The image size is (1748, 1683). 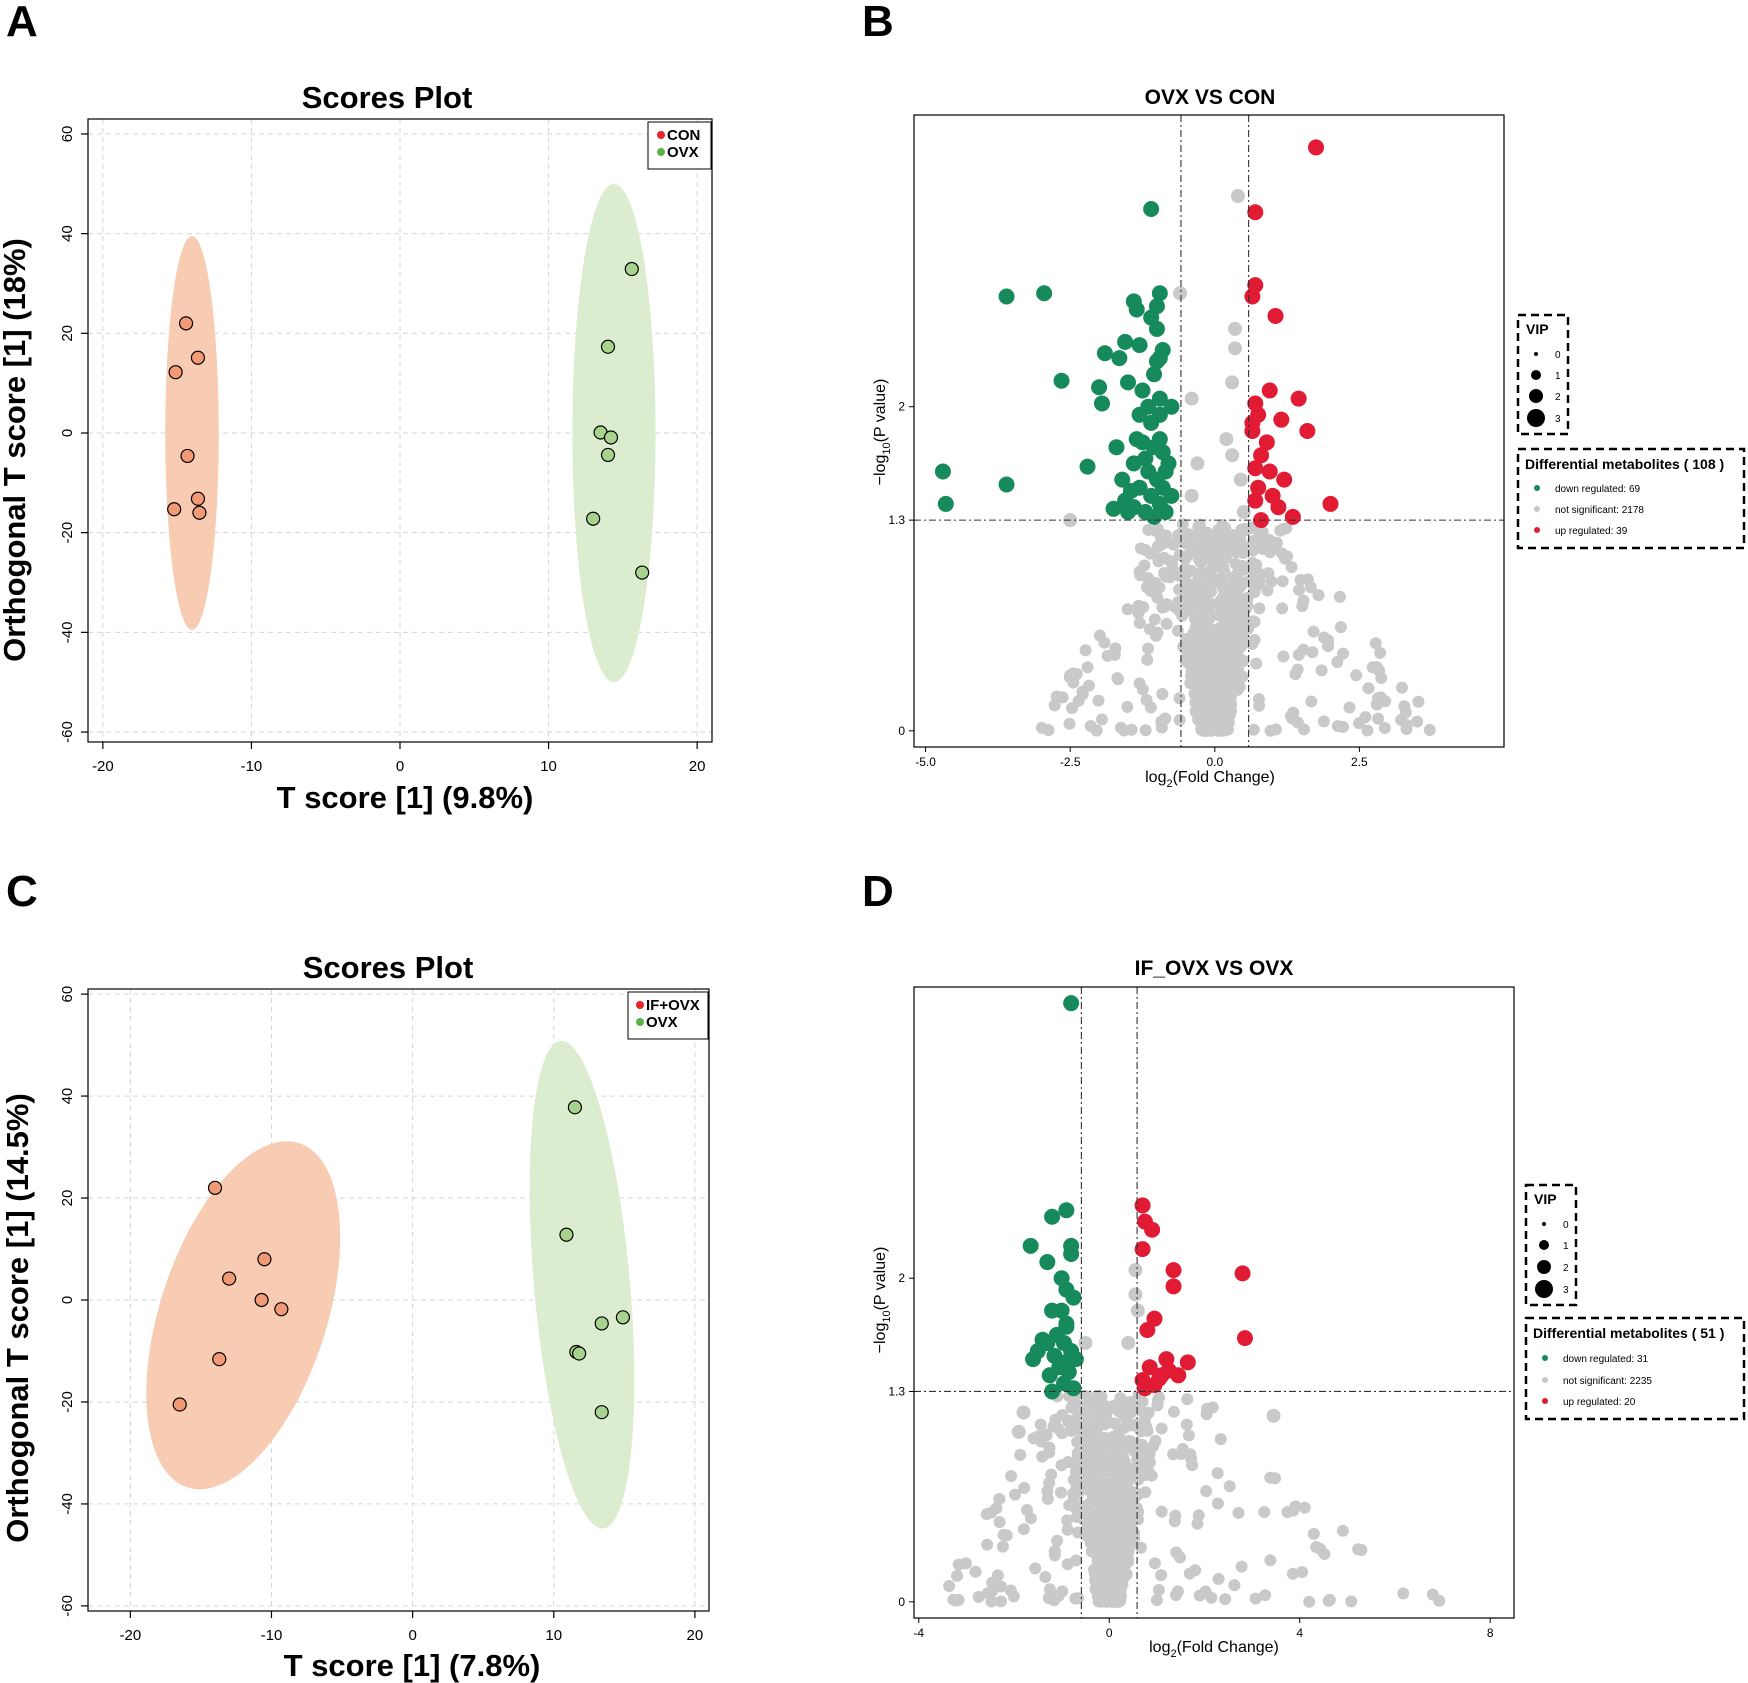 What do you see at coordinates (401, 1260) in the screenshot?
I see `panel-c-points` at bounding box center [401, 1260].